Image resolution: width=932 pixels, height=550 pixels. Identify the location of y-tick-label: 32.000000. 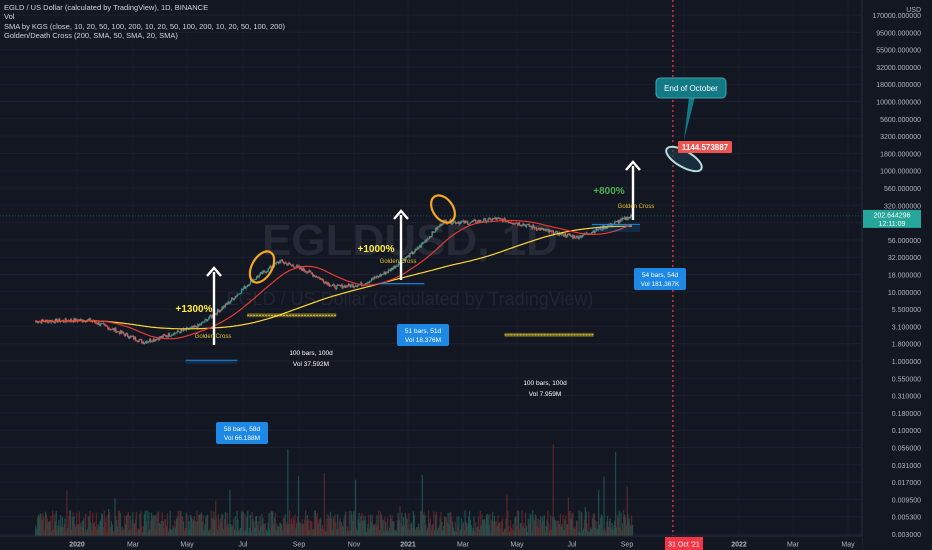
(904, 258).